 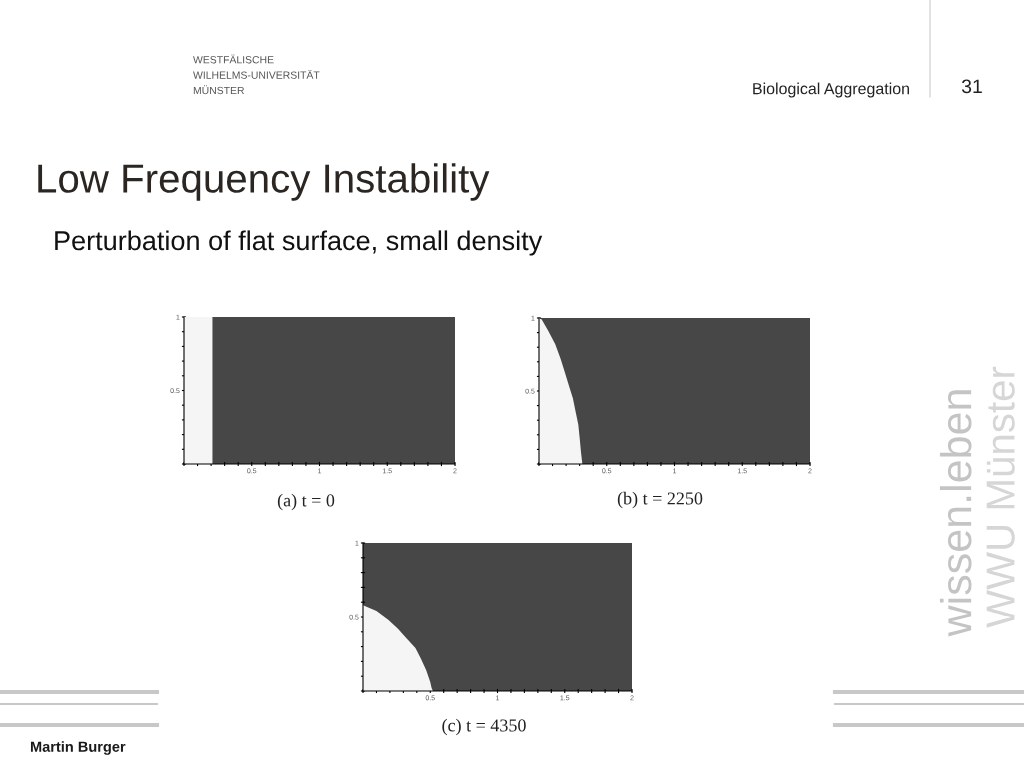 I want to click on text: Martin Burger, so click(x=78, y=748).